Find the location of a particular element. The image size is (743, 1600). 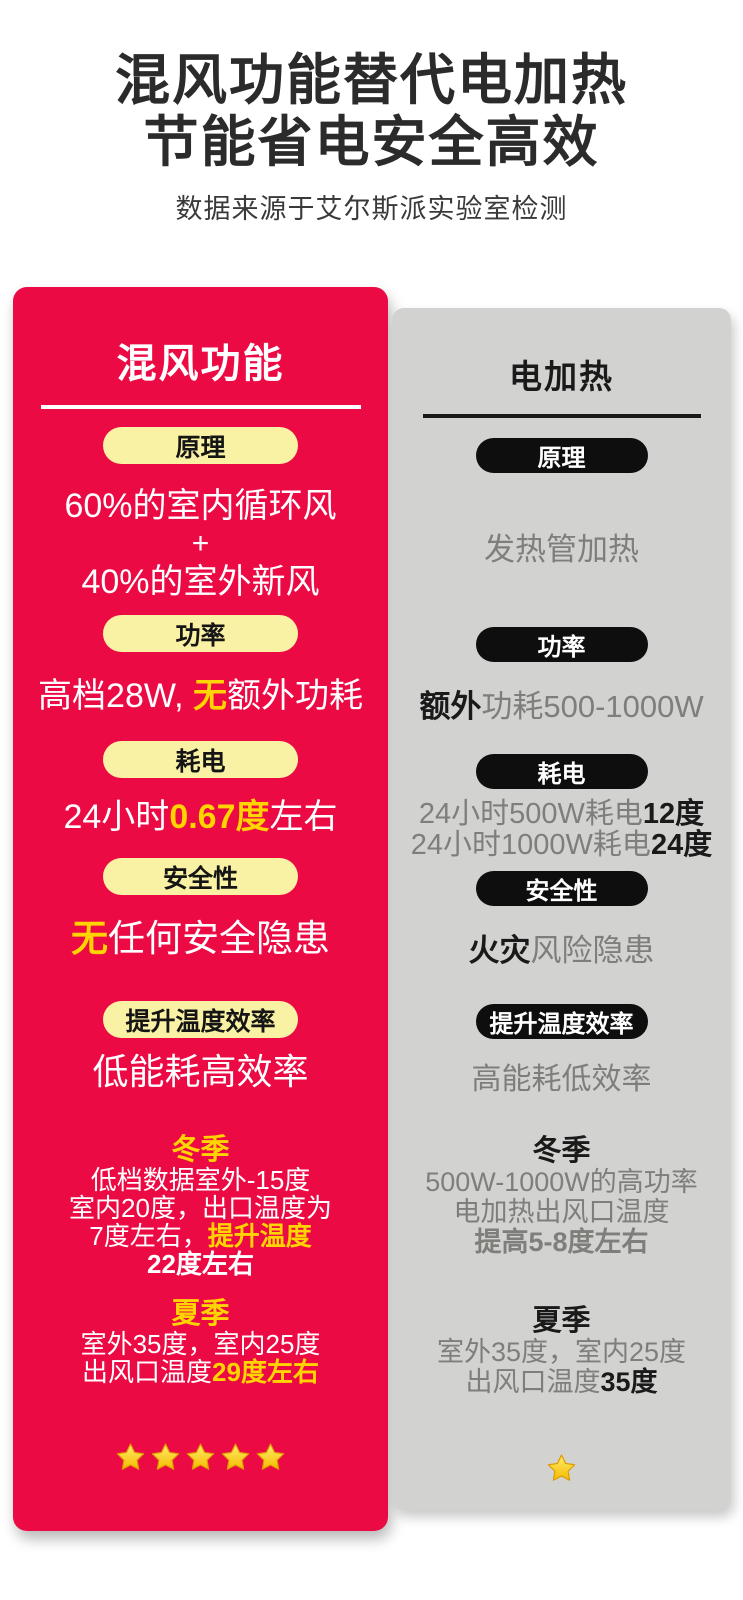

consumption-line1-highlight: 12度 is located at coordinates (673, 814).